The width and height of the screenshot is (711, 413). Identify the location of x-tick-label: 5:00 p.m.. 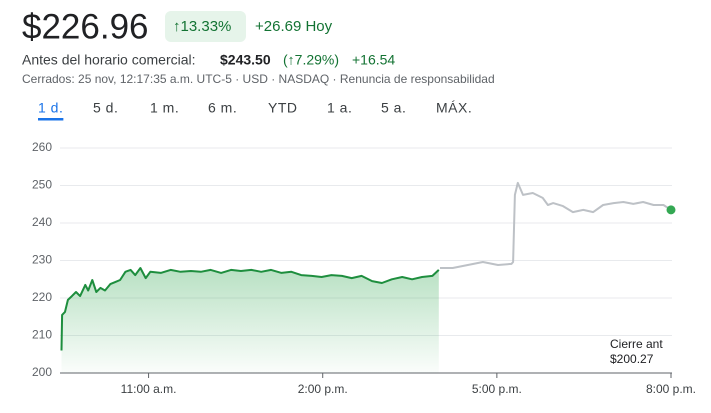
(497, 389).